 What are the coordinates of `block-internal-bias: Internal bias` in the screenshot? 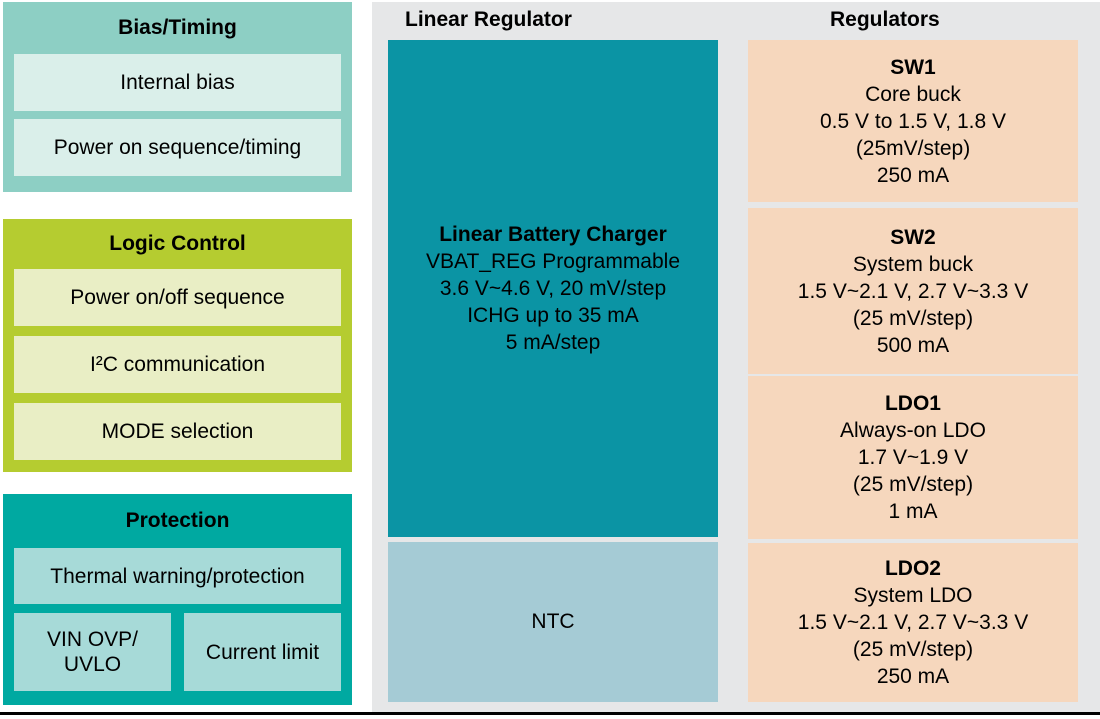 It's located at (177, 82).